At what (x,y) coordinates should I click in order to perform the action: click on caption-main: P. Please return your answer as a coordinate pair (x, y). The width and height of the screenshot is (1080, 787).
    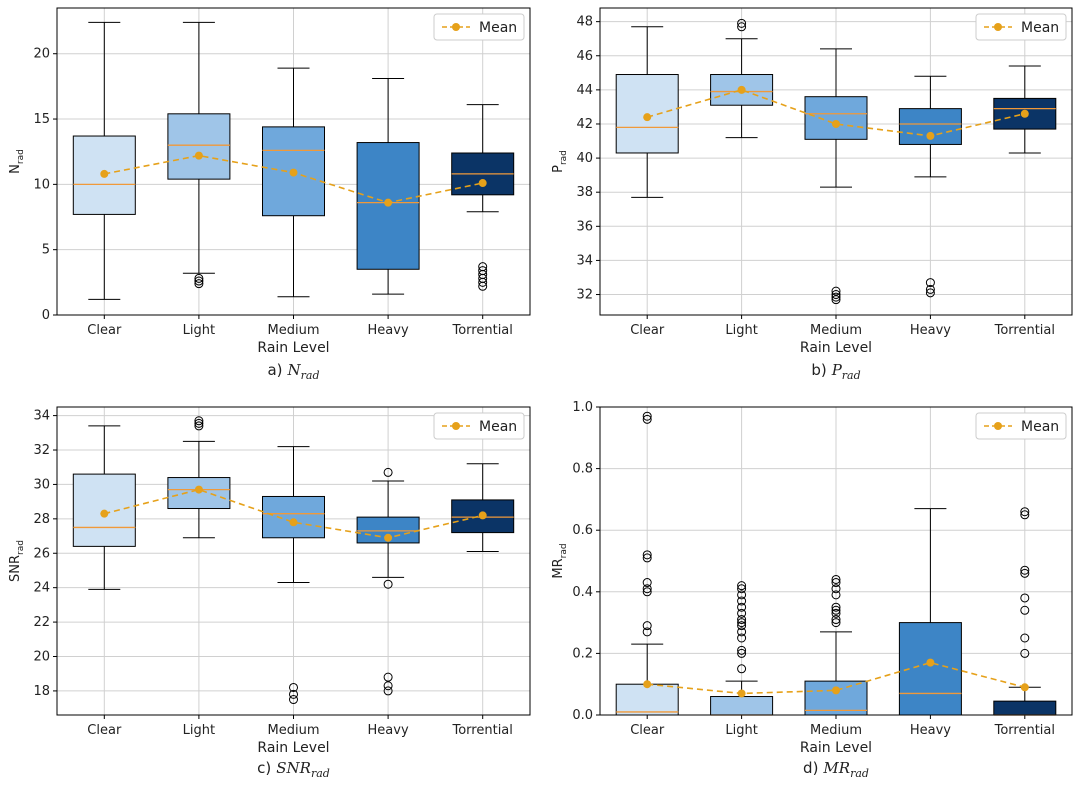
    Looking at the image, I should click on (837, 370).